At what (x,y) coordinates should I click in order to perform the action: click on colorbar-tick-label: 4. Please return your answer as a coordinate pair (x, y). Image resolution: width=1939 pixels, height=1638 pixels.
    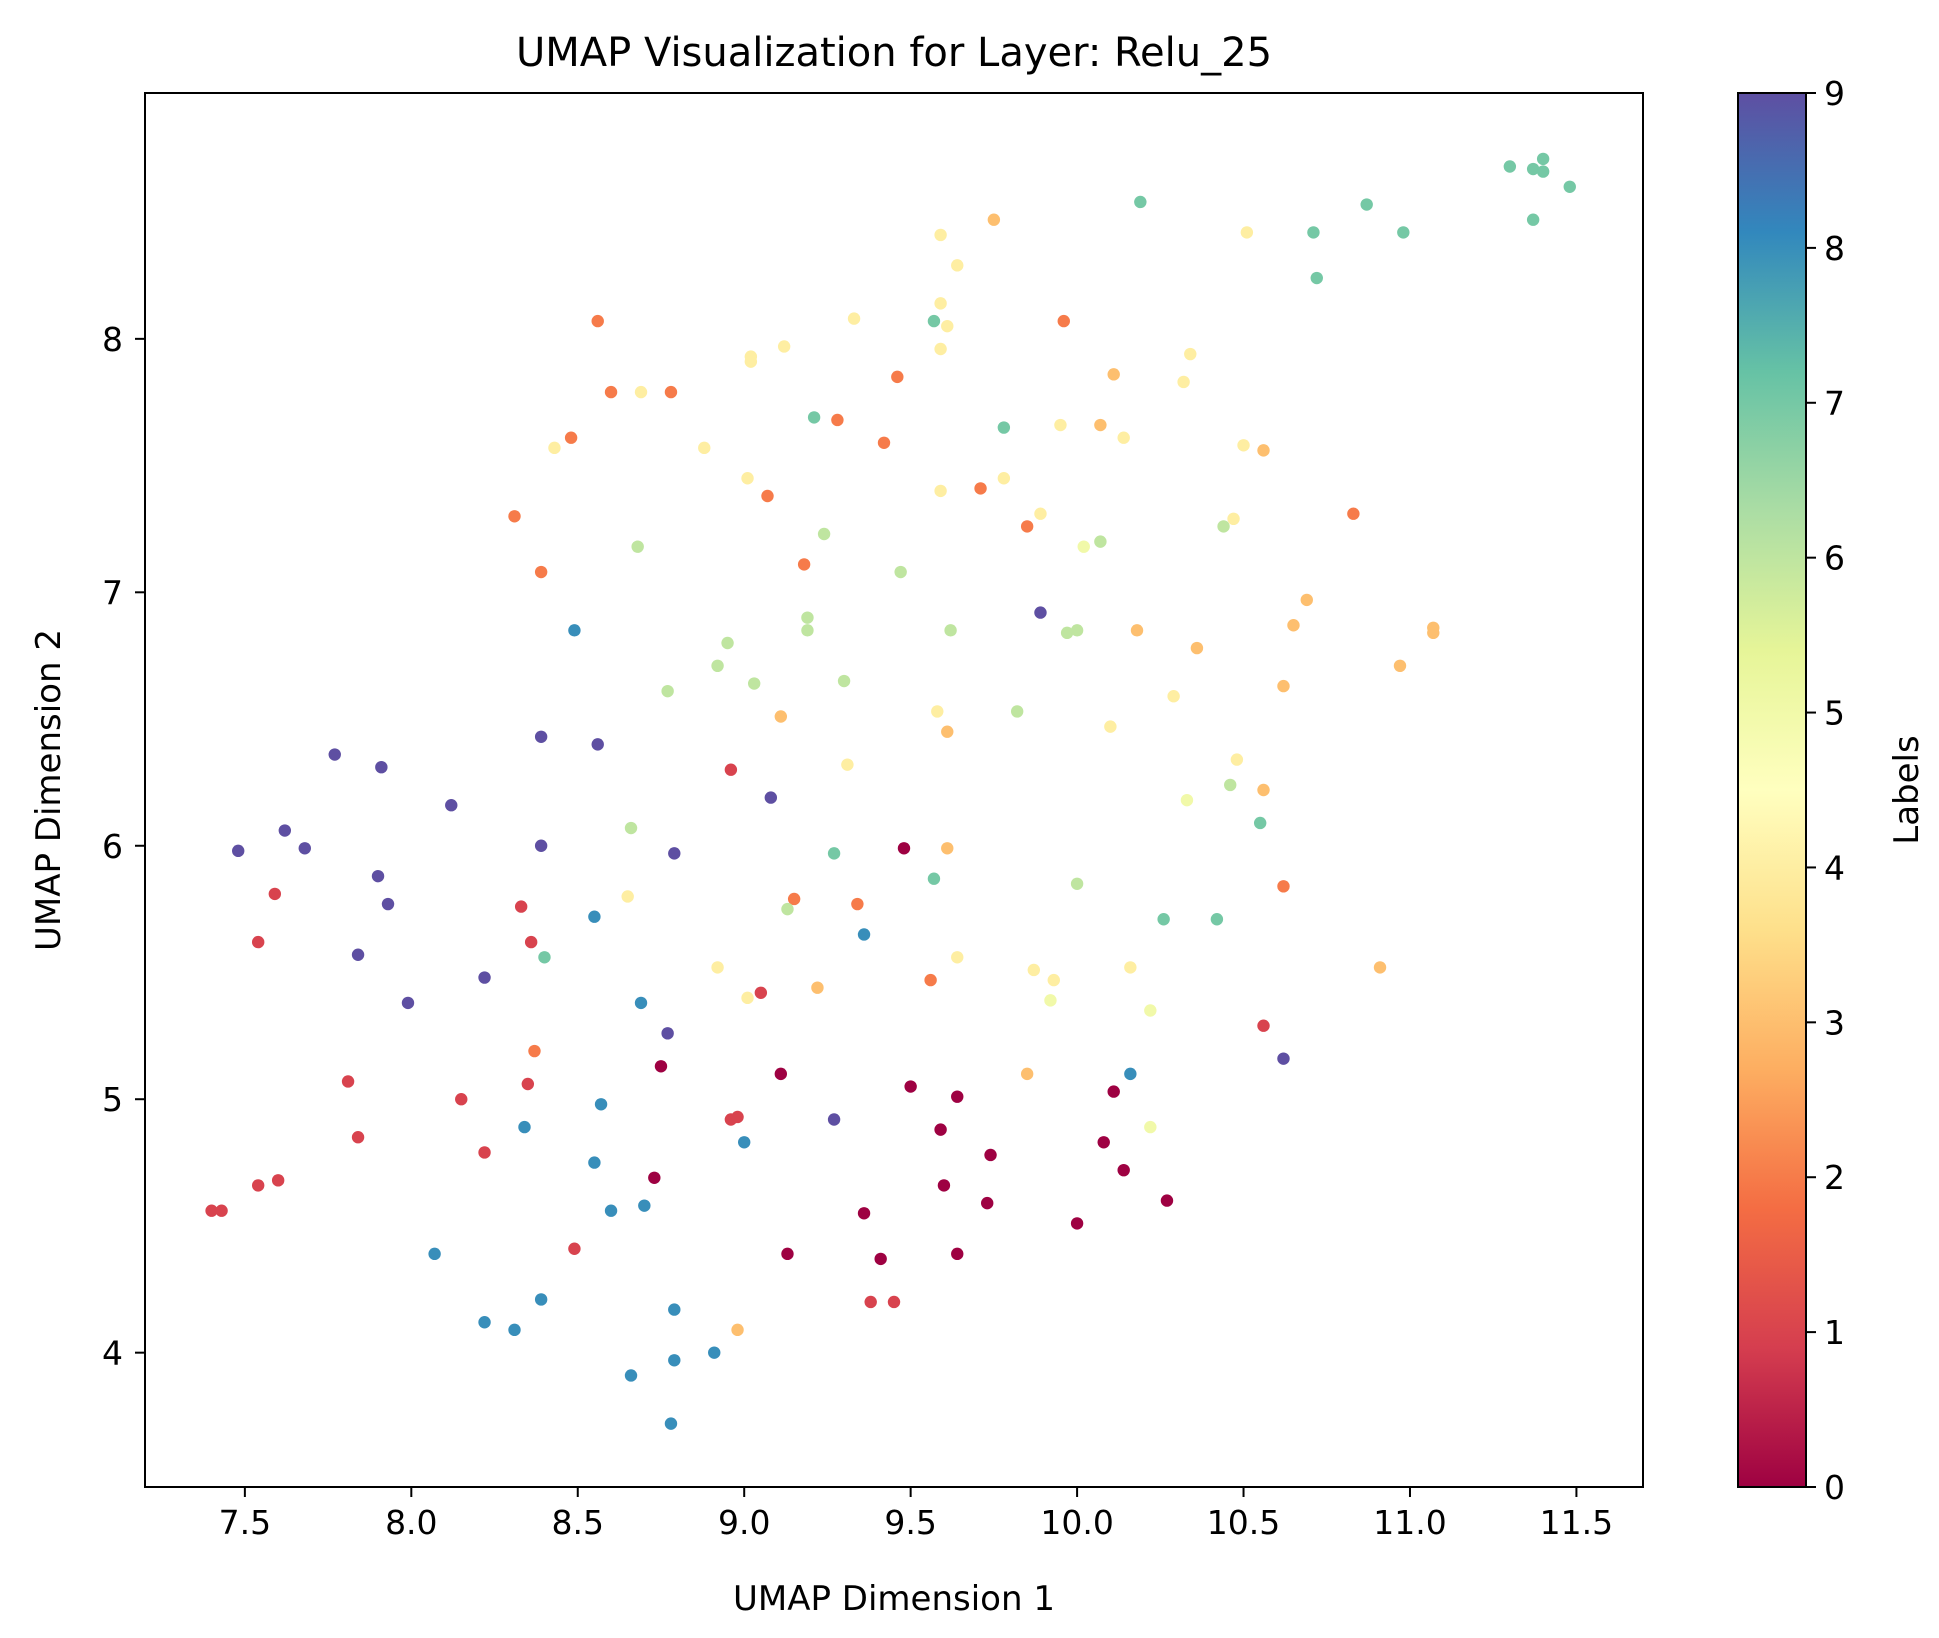
    Looking at the image, I should click on (1834, 867).